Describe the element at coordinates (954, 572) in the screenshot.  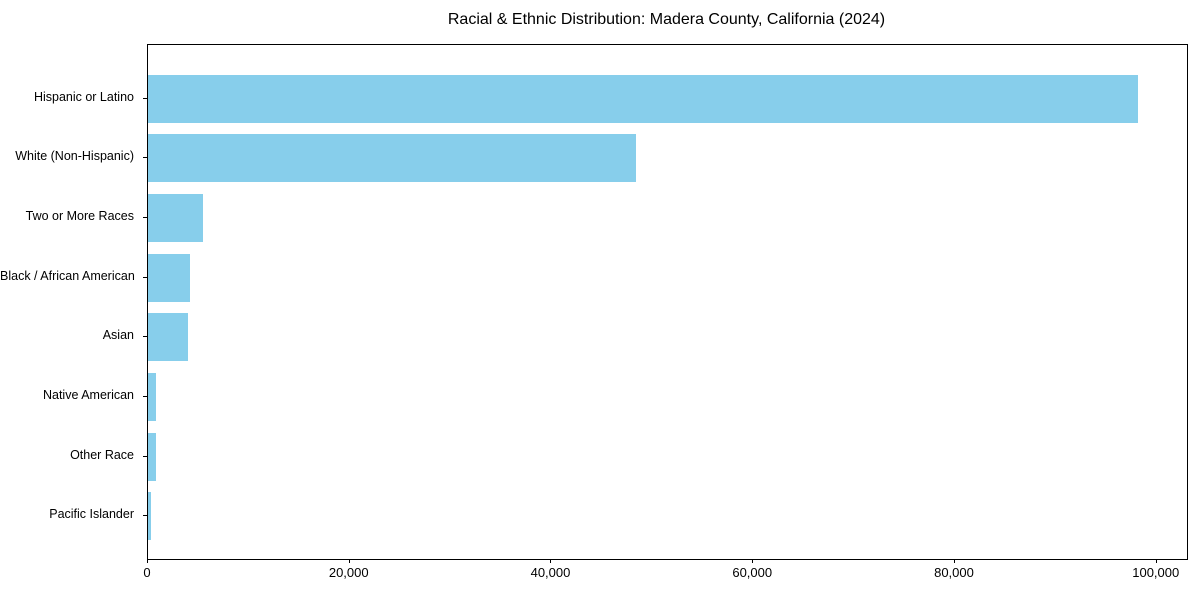
I see `x-tick-label-80000: 80,000` at that location.